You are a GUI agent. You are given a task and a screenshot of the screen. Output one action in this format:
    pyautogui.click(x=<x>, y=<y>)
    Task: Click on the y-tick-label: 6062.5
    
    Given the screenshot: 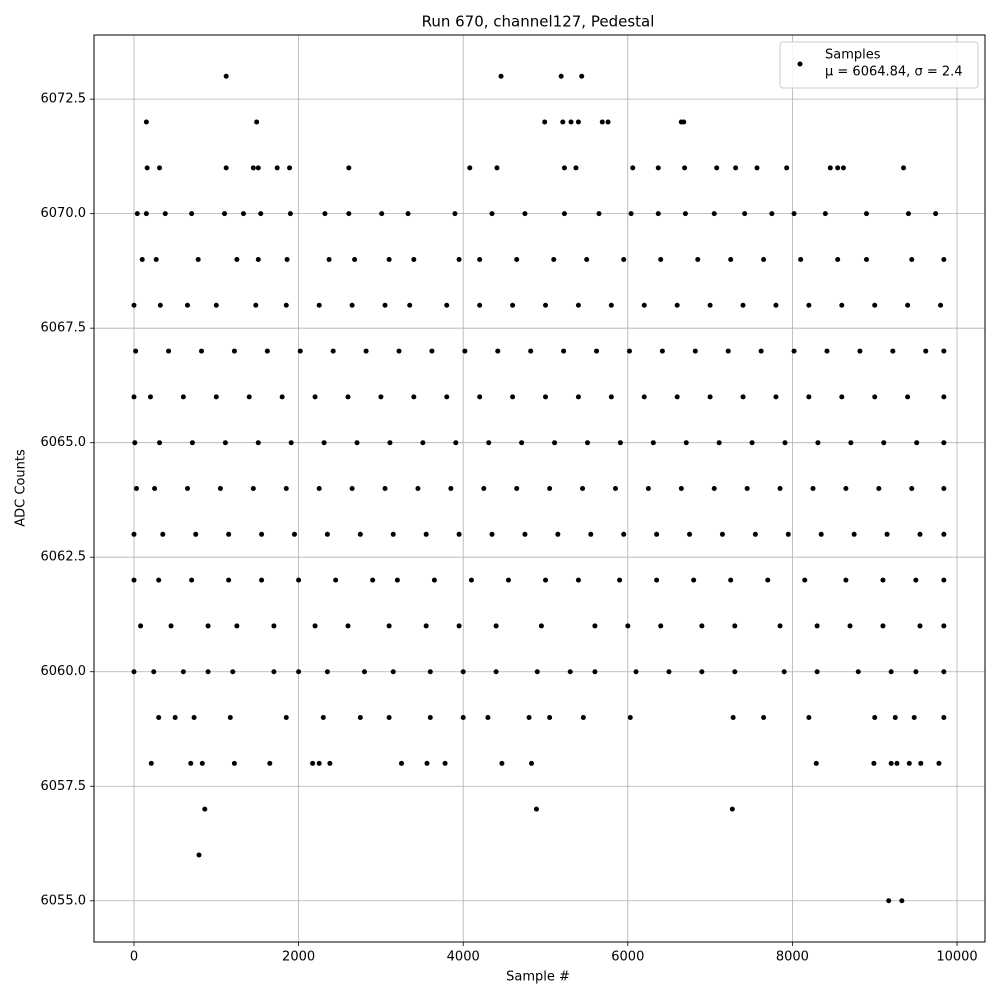 What is the action you would take?
    pyautogui.click(x=64, y=557)
    